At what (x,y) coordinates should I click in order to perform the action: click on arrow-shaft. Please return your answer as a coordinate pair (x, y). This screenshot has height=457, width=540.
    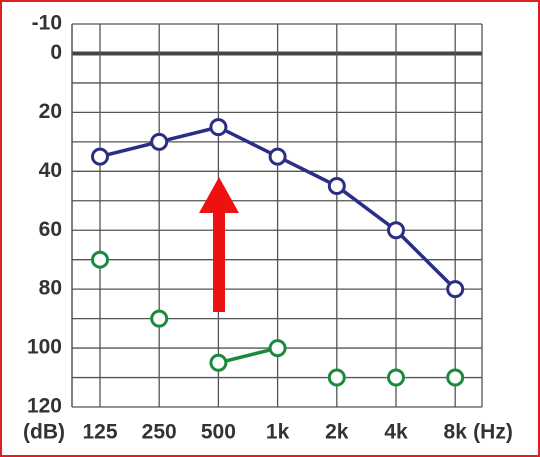
    Looking at the image, I should click on (219, 261).